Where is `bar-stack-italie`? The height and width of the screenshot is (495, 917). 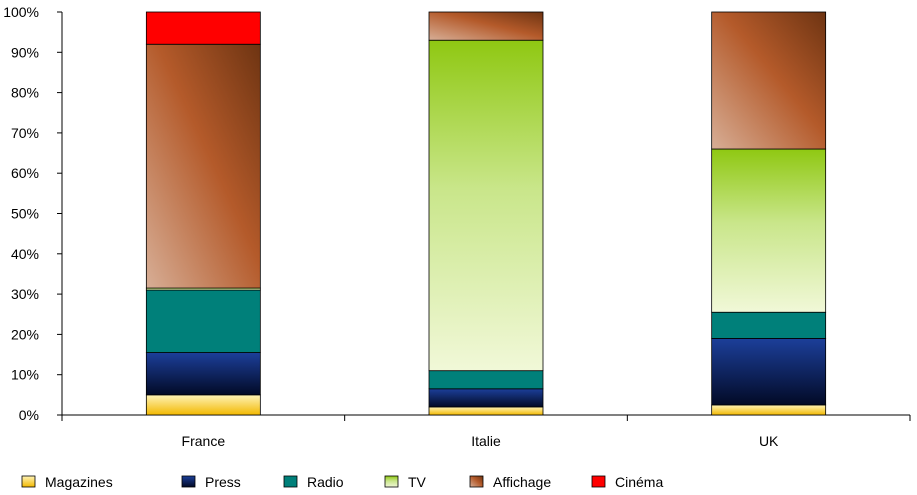 bar-stack-italie is located at coordinates (486, 213).